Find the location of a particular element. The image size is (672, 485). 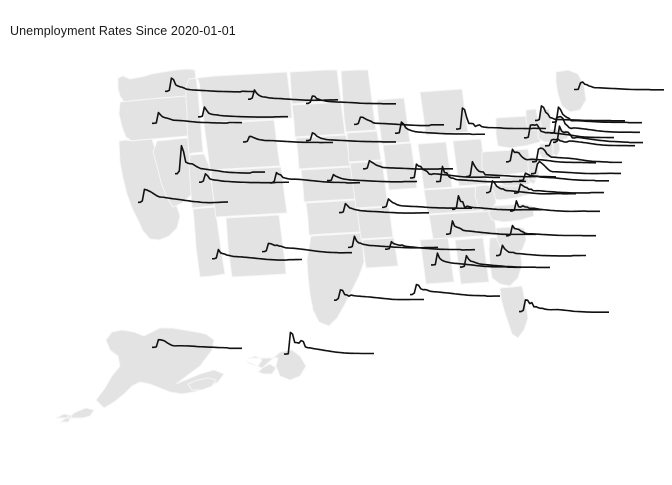

state-shape-ok is located at coordinates (333, 217).